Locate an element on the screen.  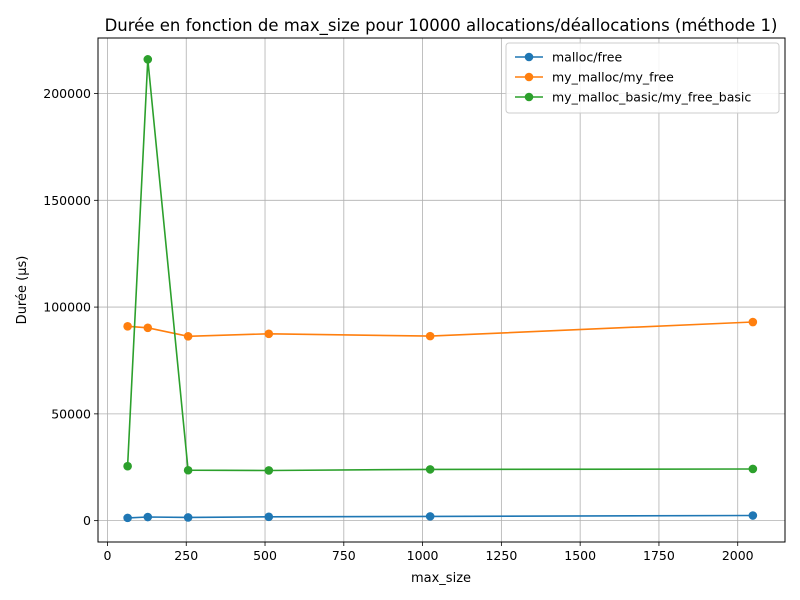
series-my-malloc-my-free is located at coordinates (440, 329).